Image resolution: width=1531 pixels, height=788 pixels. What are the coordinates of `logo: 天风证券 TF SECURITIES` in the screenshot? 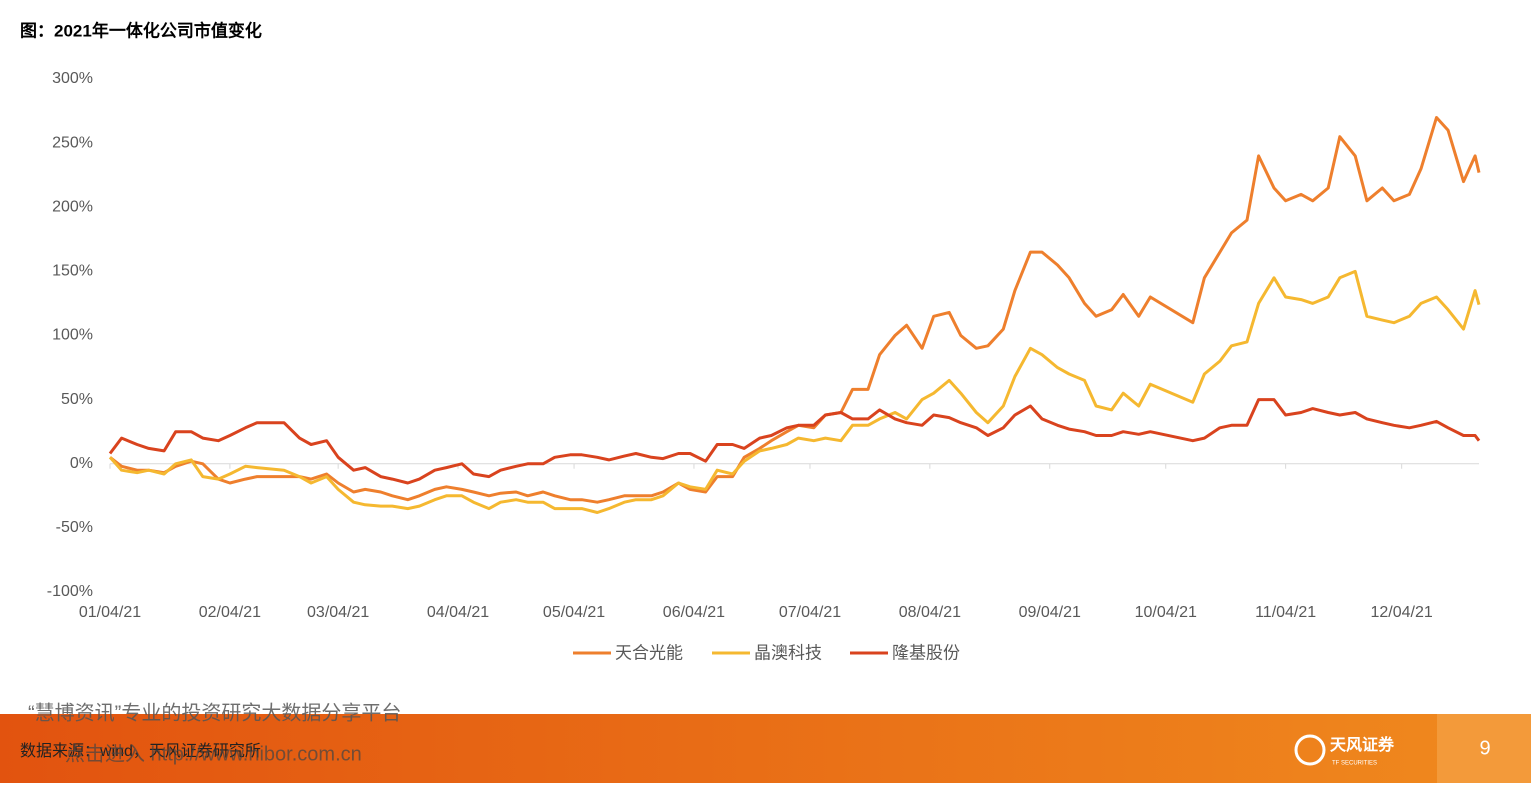 It's located at (1344, 750).